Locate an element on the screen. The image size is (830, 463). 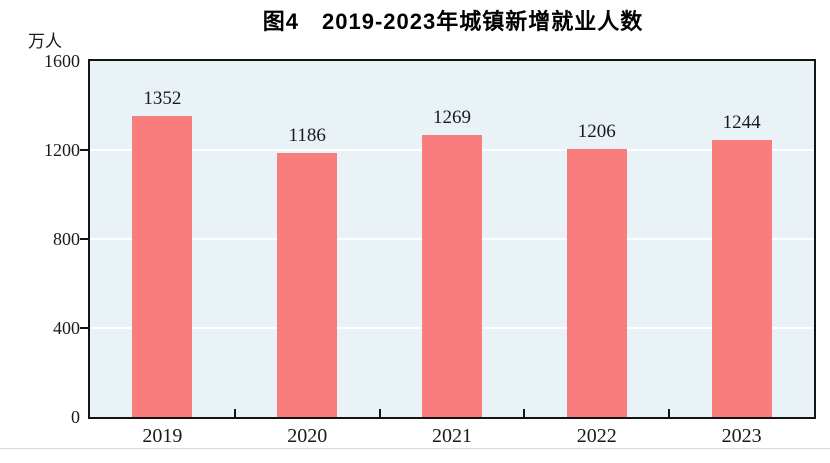
y-tick-label: 1600 is located at coordinates (62, 61).